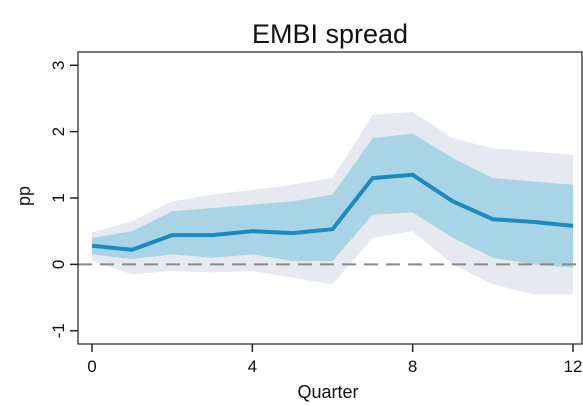  What do you see at coordinates (58, 264) in the screenshot?
I see `y-tick-label: 0` at bounding box center [58, 264].